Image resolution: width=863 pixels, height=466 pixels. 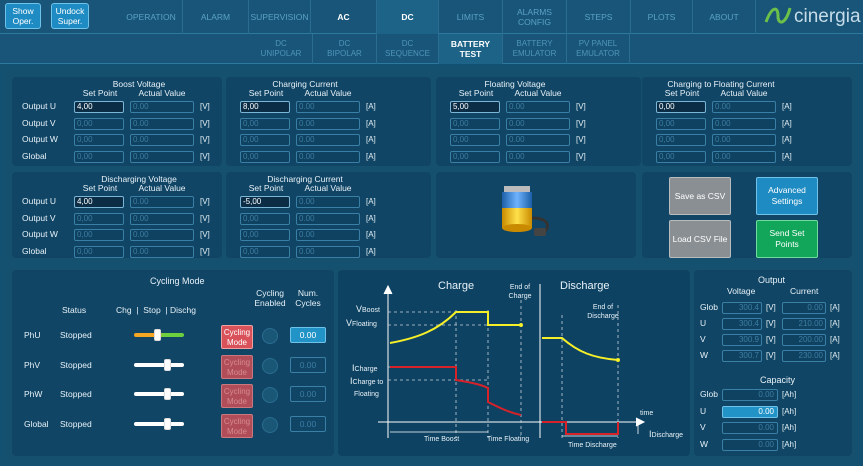 I want to click on set-point-input: 5,00, so click(x=475, y=107).